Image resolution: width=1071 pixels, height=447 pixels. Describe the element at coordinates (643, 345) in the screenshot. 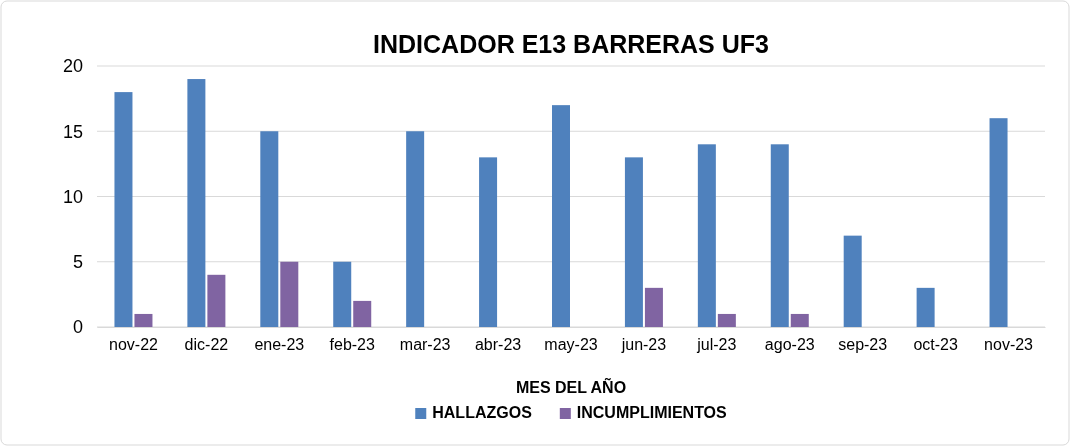

I see `x-tick-label: jun-23` at that location.